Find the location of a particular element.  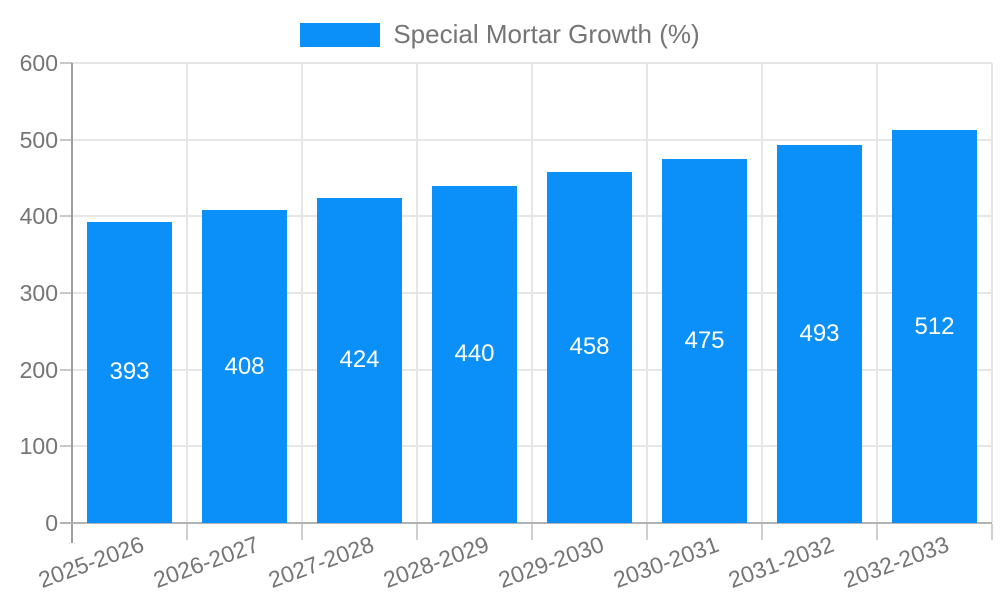

bar: 475 is located at coordinates (704, 340).